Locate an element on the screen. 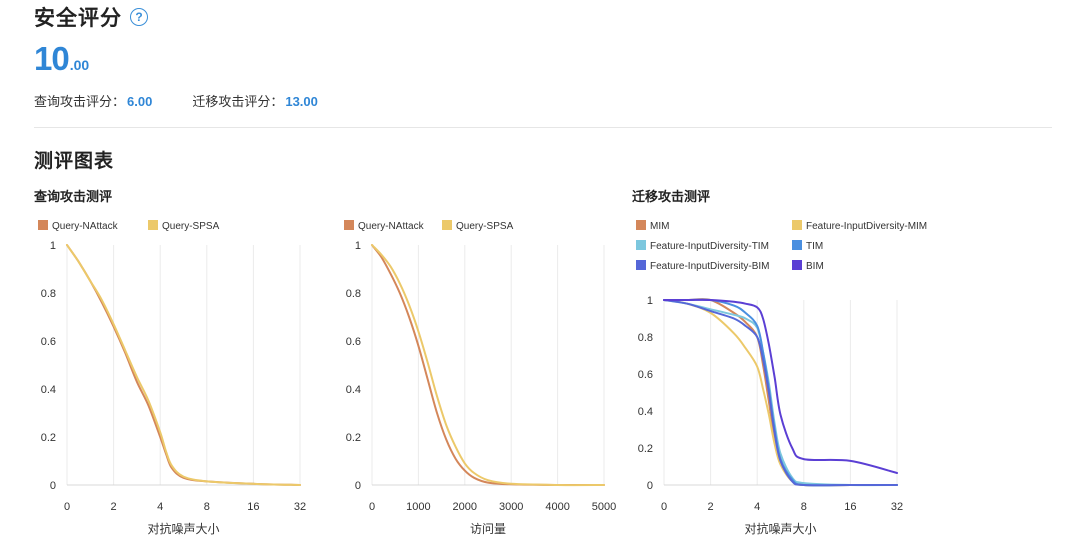  legend-label: Feature-InputDiversity-BIM is located at coordinates (709, 266).